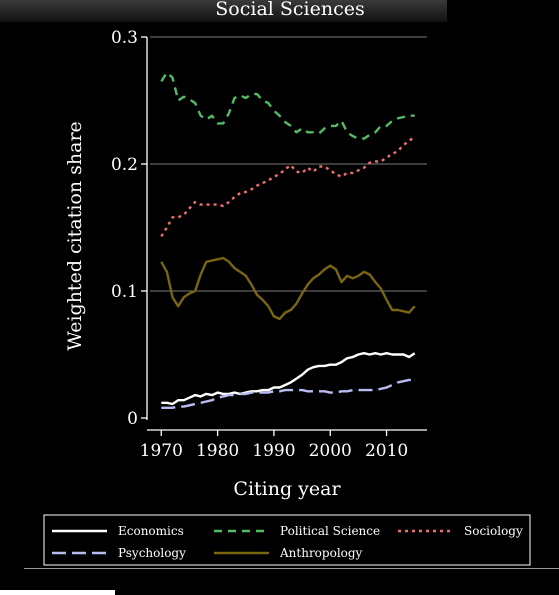 This screenshot has width=559, height=595. What do you see at coordinates (151, 531) in the screenshot?
I see `legend-label: Economics` at bounding box center [151, 531].